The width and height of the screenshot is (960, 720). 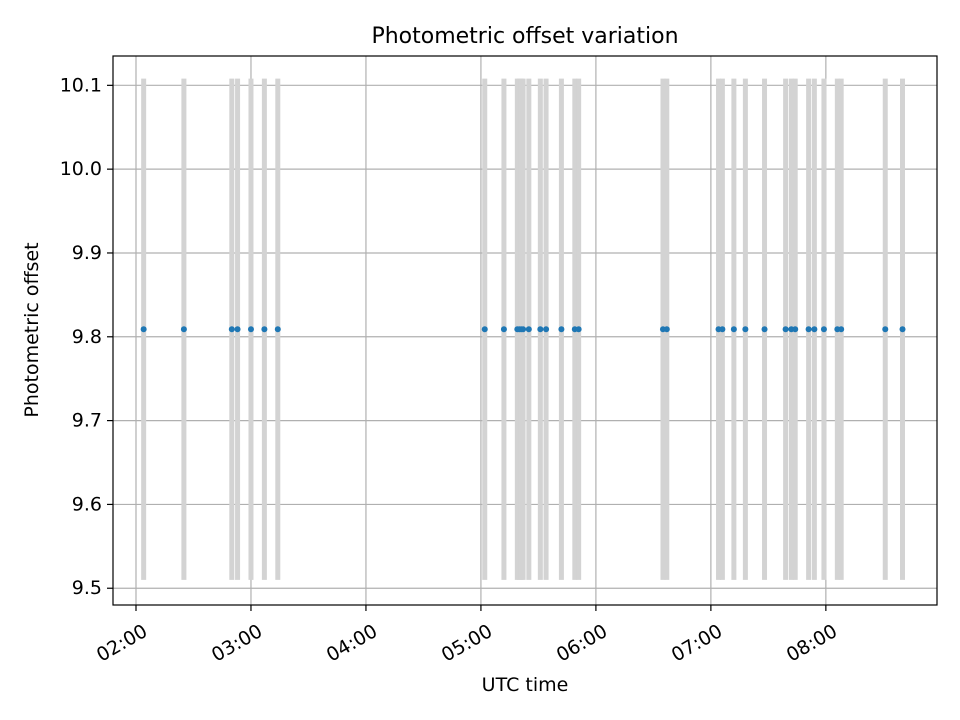 I want to click on y-tick-label: 10.1, so click(x=81, y=85).